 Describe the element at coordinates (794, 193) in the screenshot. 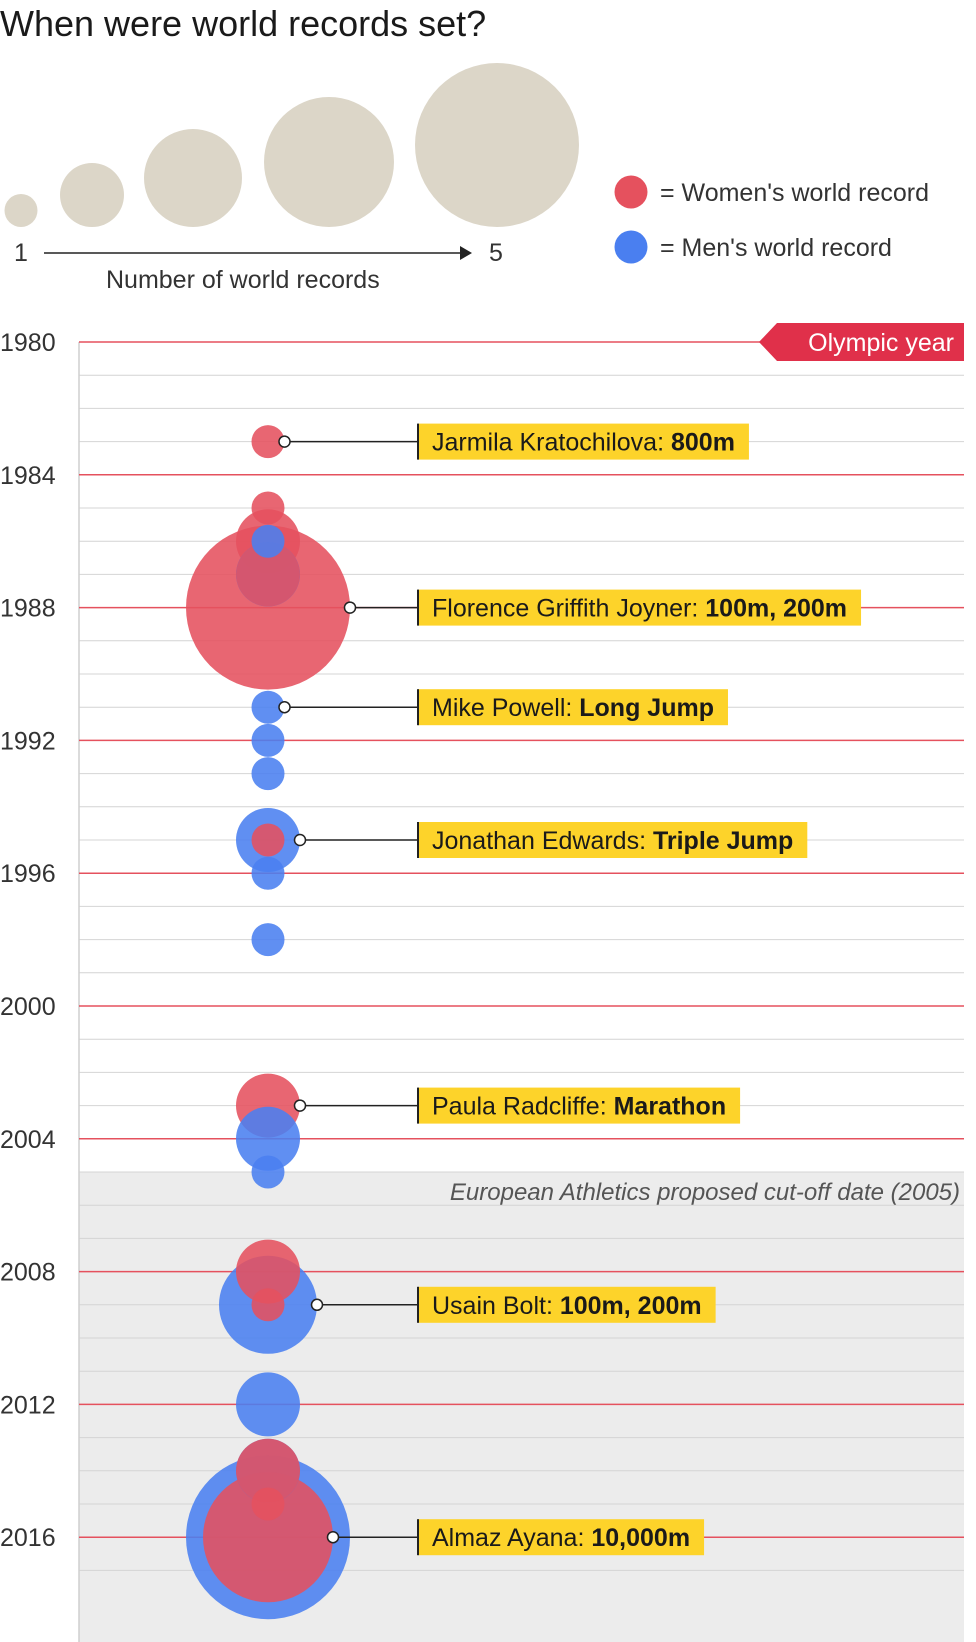

I see `color-legend-label-women: = Women's world record` at that location.